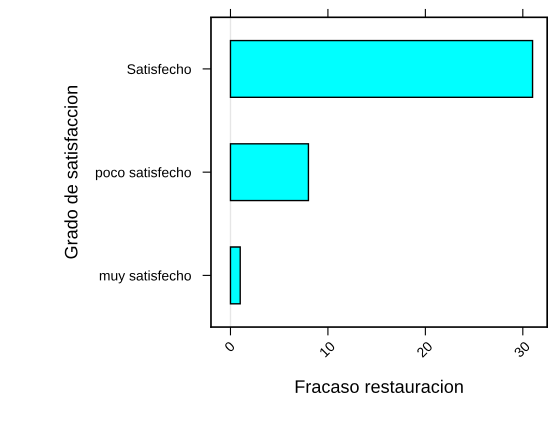 This screenshot has width=548, height=432. Describe the element at coordinates (159, 69) in the screenshot. I see `y-tick-label: Satisfecho` at that location.